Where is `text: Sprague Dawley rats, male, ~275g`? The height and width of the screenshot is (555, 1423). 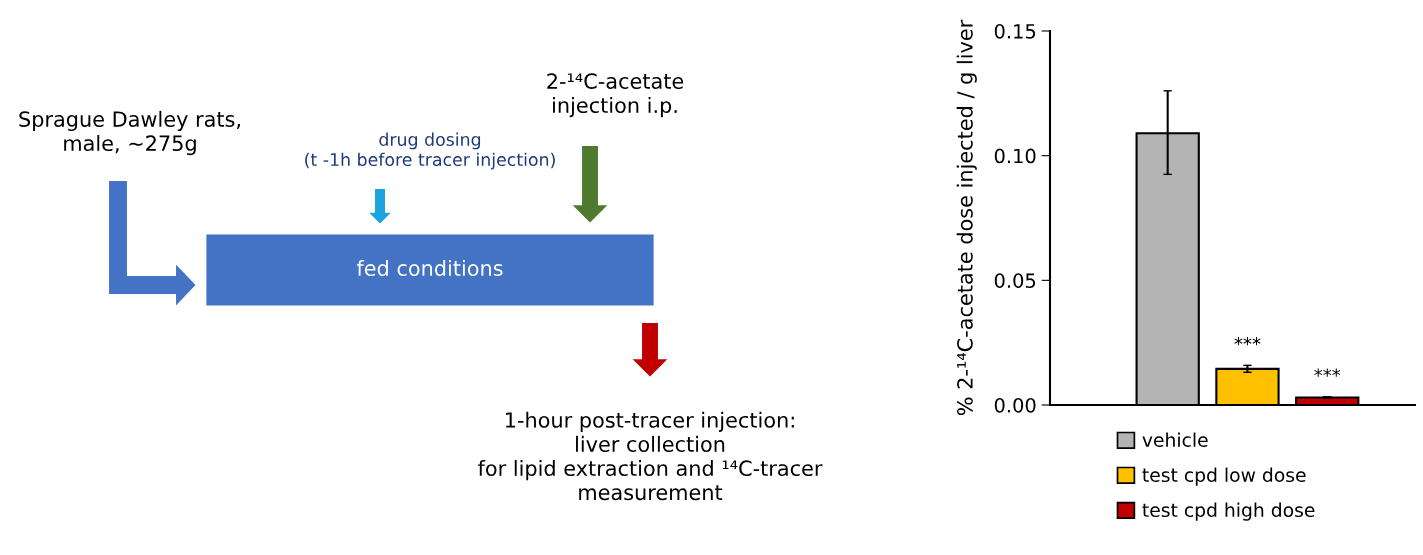 text: Sprague Dawley rats, male, ~275g is located at coordinates (129, 133).